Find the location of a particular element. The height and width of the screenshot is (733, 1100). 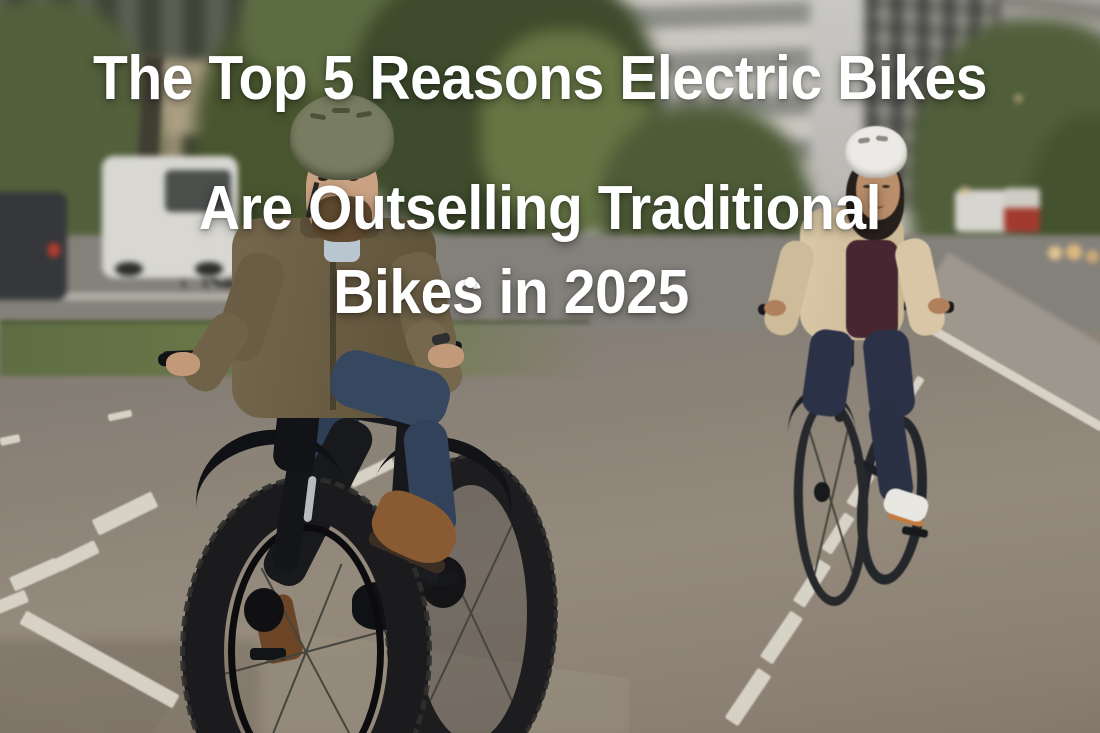

man-beard is located at coordinates (342, 219).